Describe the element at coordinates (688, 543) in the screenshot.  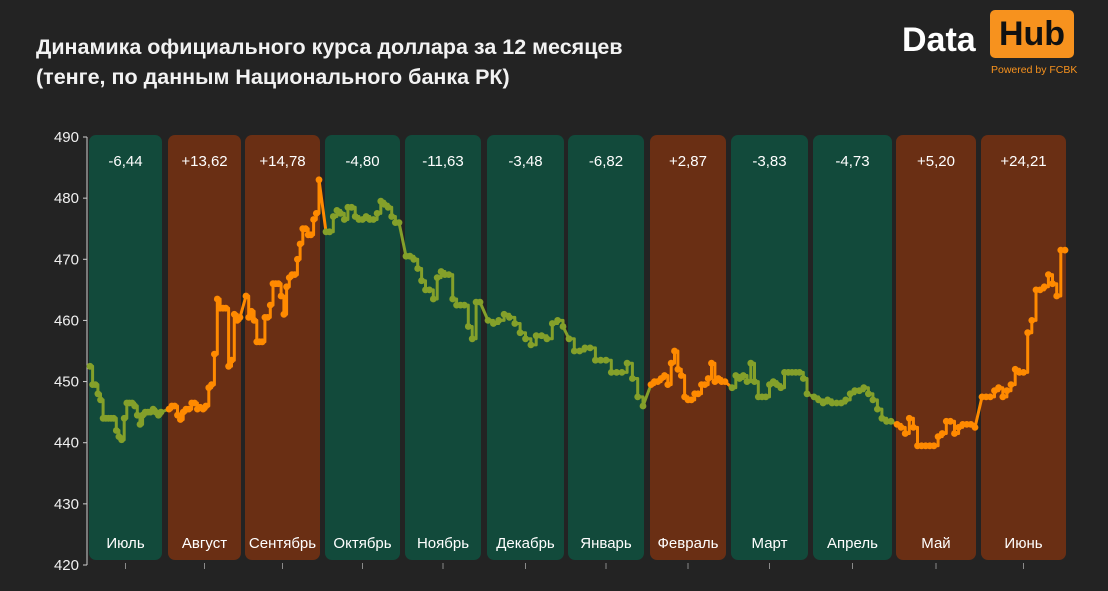
I see `month-name-label: Февраль` at that location.